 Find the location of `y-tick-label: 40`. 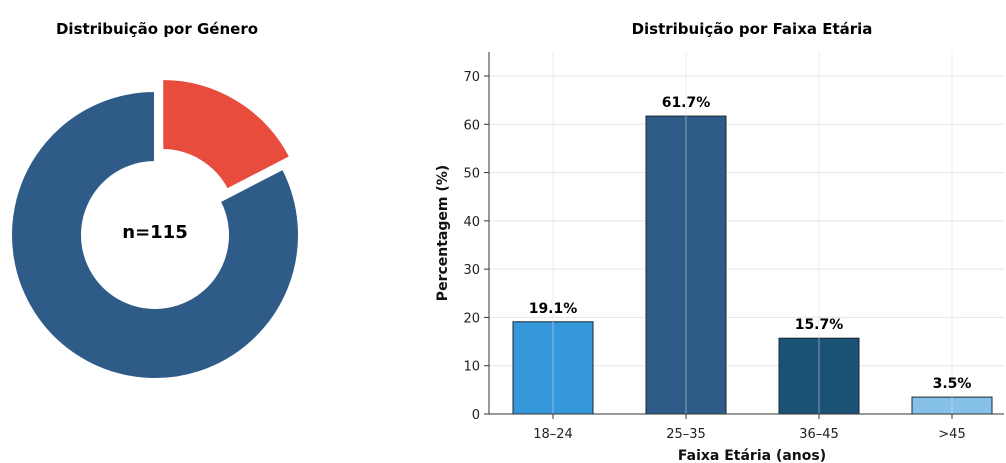

y-tick-label: 40 is located at coordinates (471, 222).